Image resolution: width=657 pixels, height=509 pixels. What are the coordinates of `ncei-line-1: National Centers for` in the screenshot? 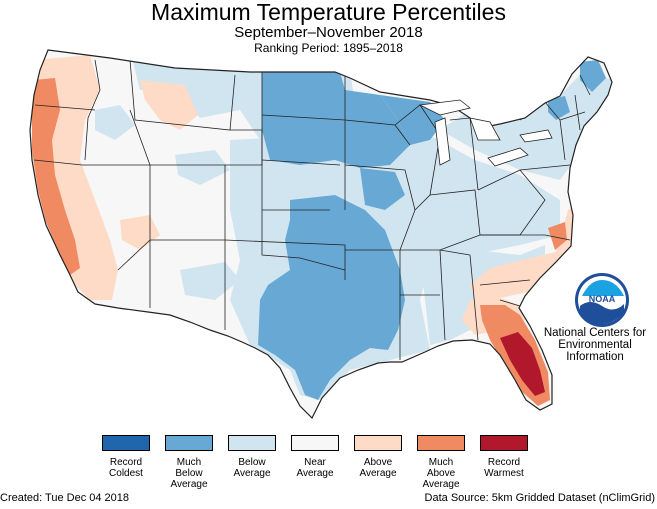 It's located at (595, 333).